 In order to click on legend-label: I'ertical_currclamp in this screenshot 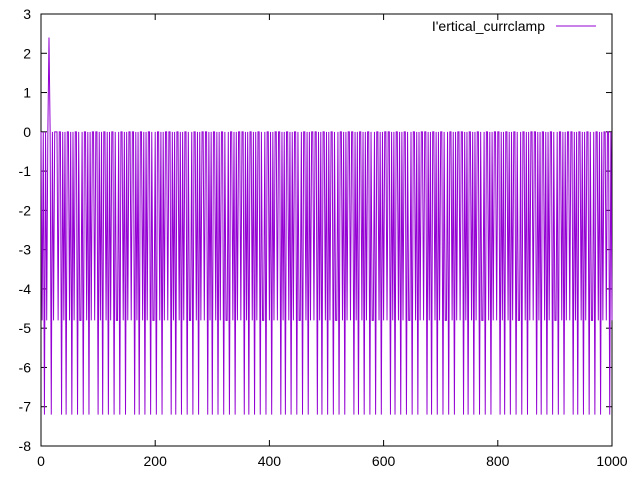, I will do `click(488, 26)`.